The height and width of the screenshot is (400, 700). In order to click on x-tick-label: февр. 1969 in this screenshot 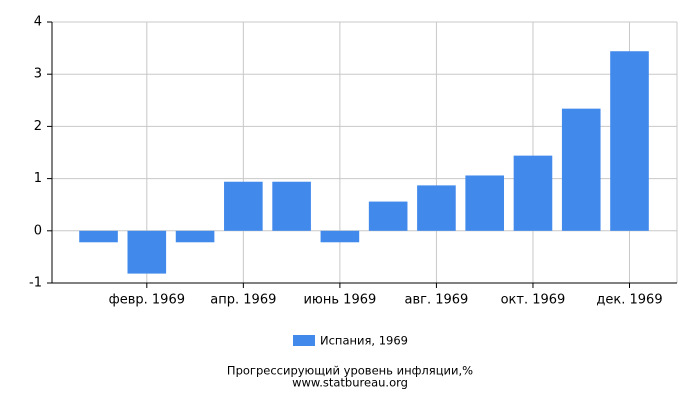, I will do `click(147, 300)`.